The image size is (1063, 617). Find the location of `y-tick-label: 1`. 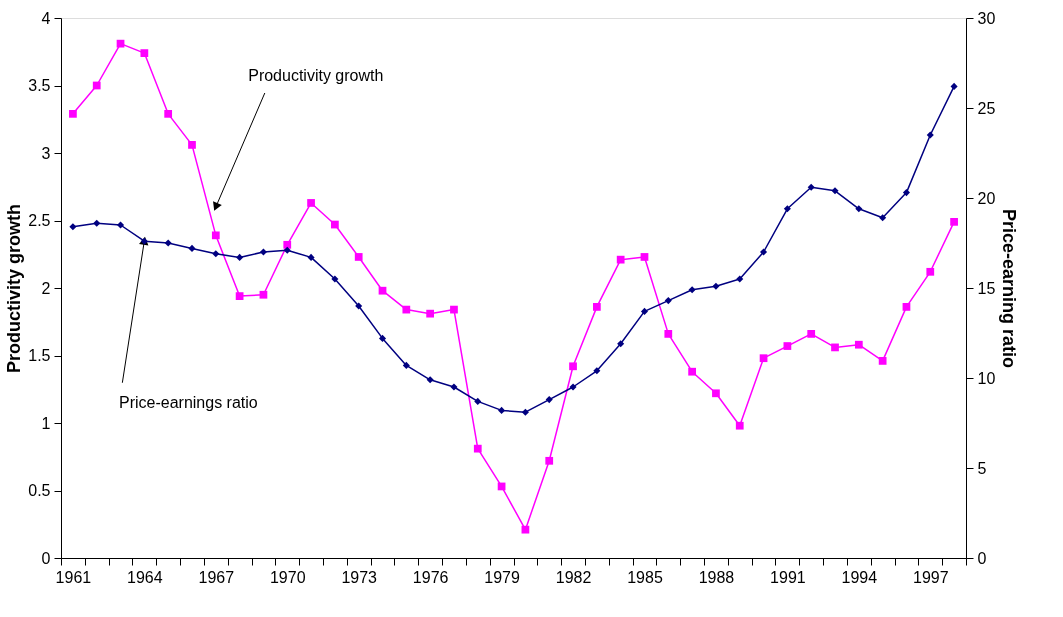

y-tick-label: 1 is located at coordinates (46, 423).